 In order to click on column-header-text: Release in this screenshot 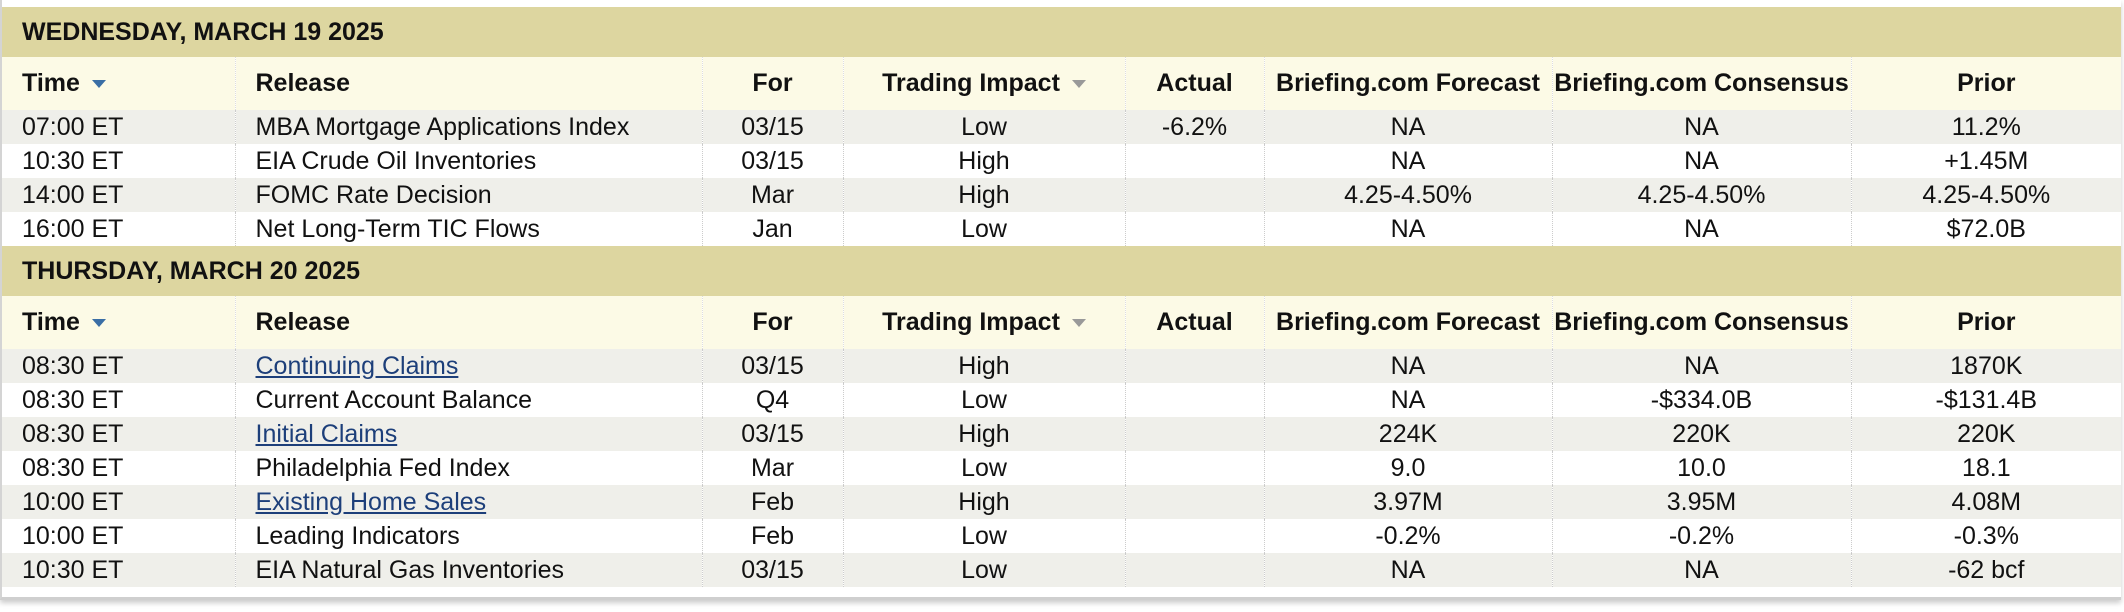, I will do `click(303, 322)`.